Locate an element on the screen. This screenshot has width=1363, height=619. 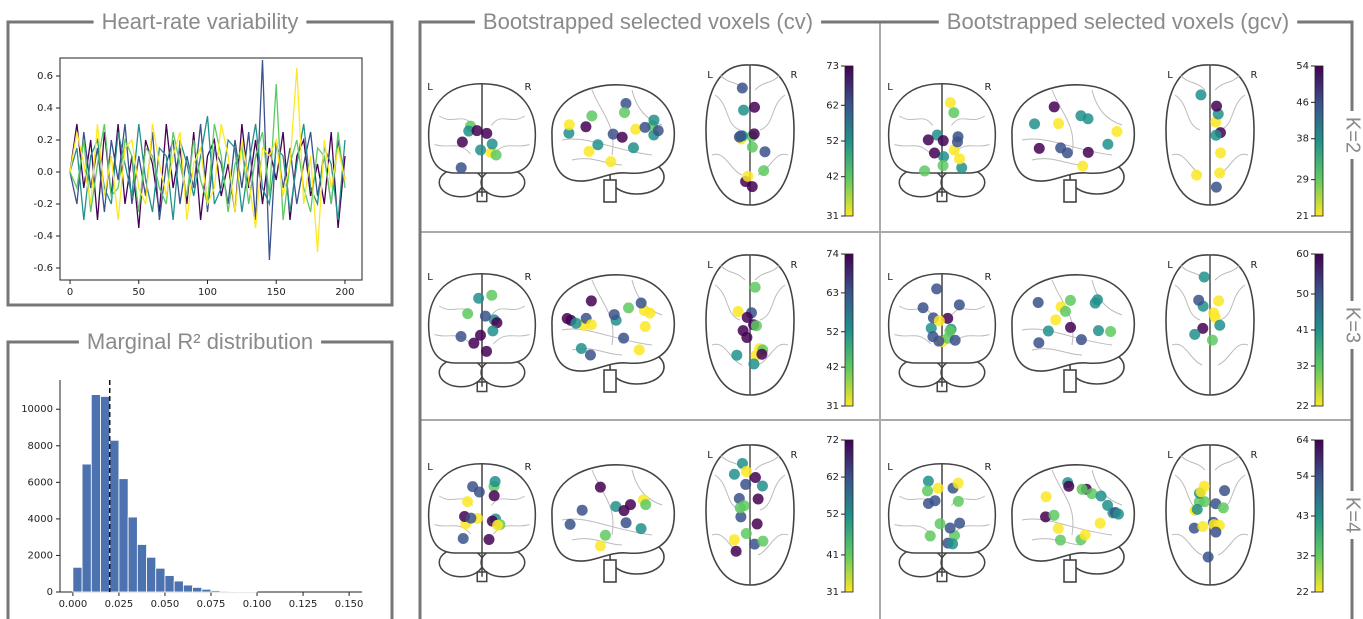
colorbar-tick-label: 64 is located at coordinates (1302, 440).